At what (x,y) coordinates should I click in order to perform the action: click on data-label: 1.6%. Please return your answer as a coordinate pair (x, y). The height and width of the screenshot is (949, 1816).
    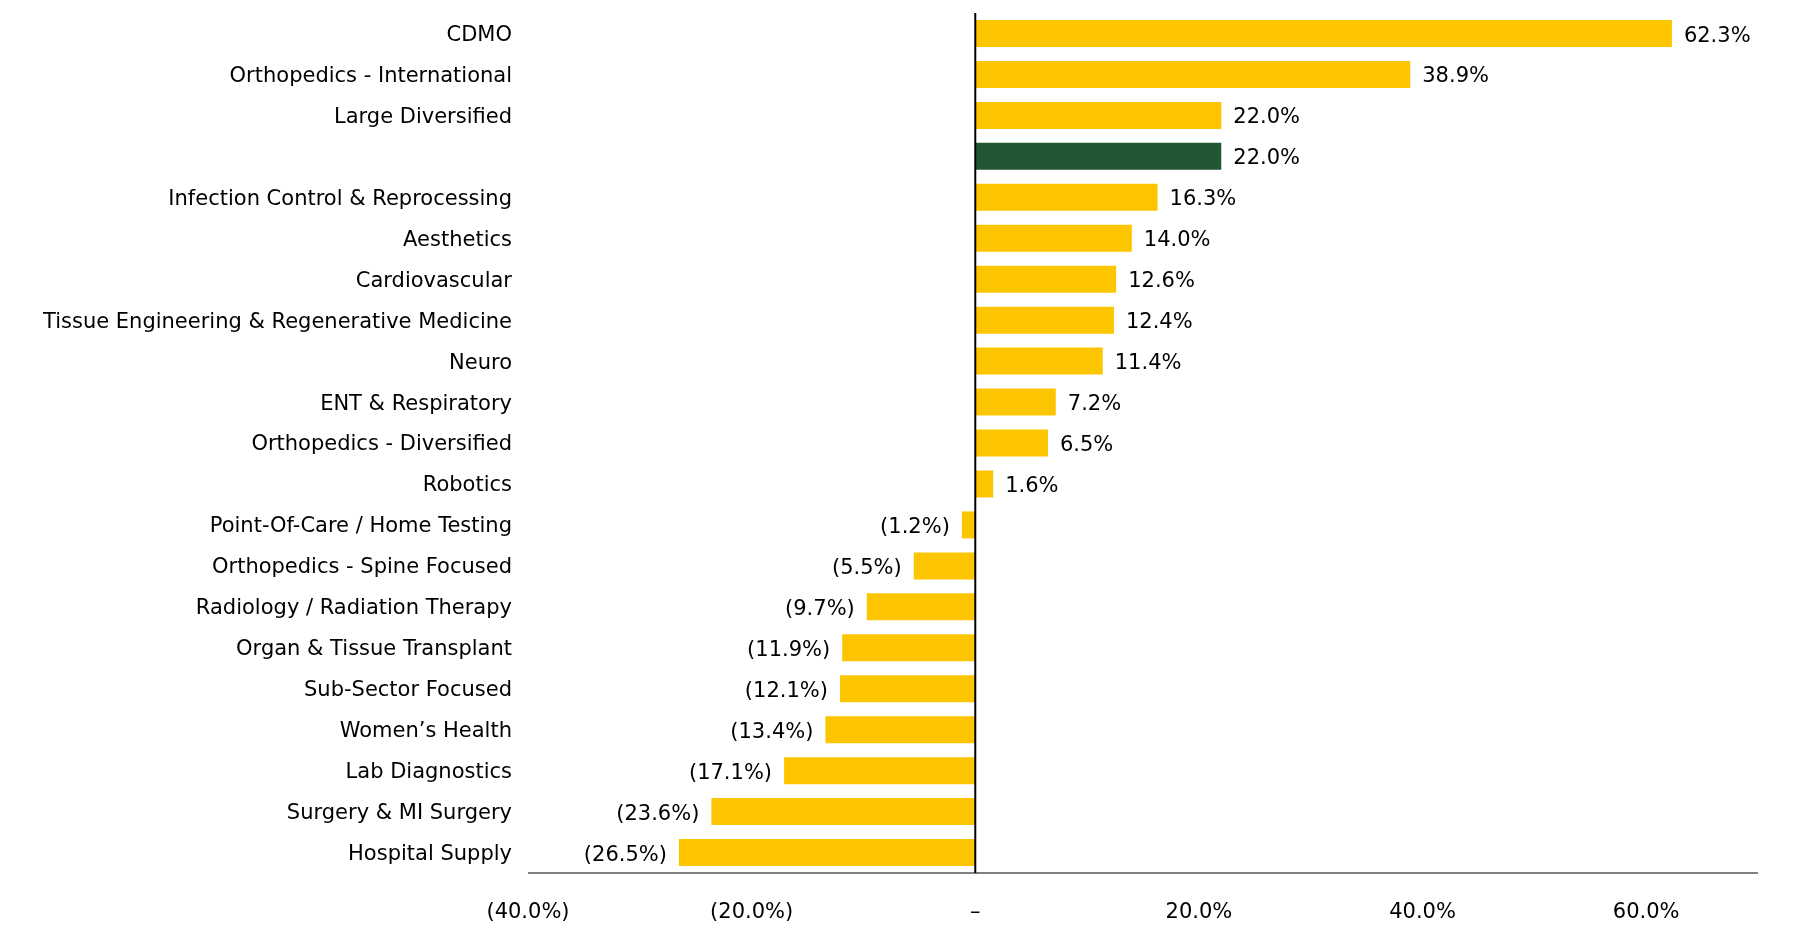
    Looking at the image, I should click on (1032, 484).